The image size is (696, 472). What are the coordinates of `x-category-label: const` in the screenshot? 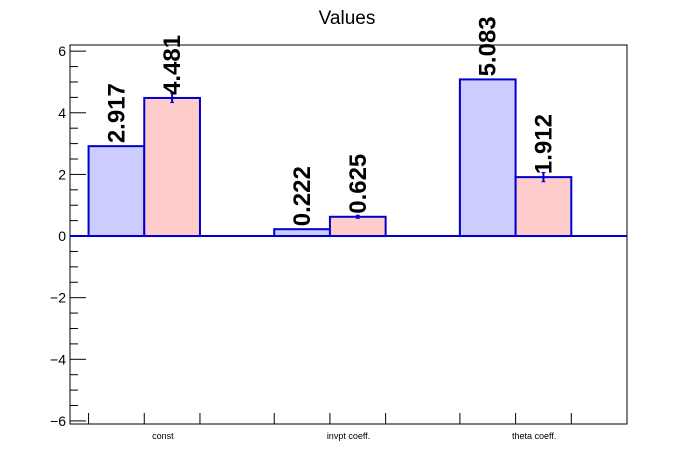 It's located at (163, 436).